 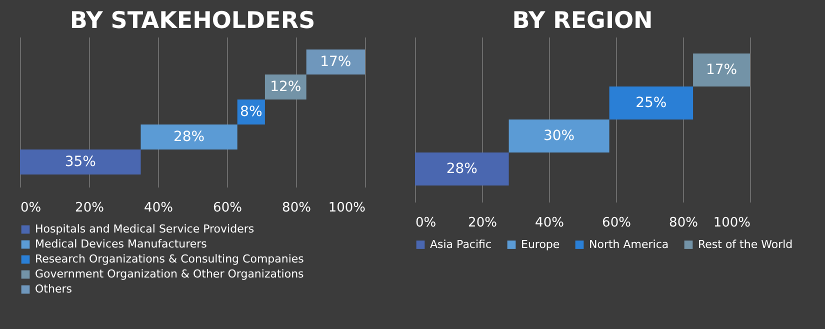 What do you see at coordinates (629, 244) in the screenshot?
I see `legend-label: North America` at bounding box center [629, 244].